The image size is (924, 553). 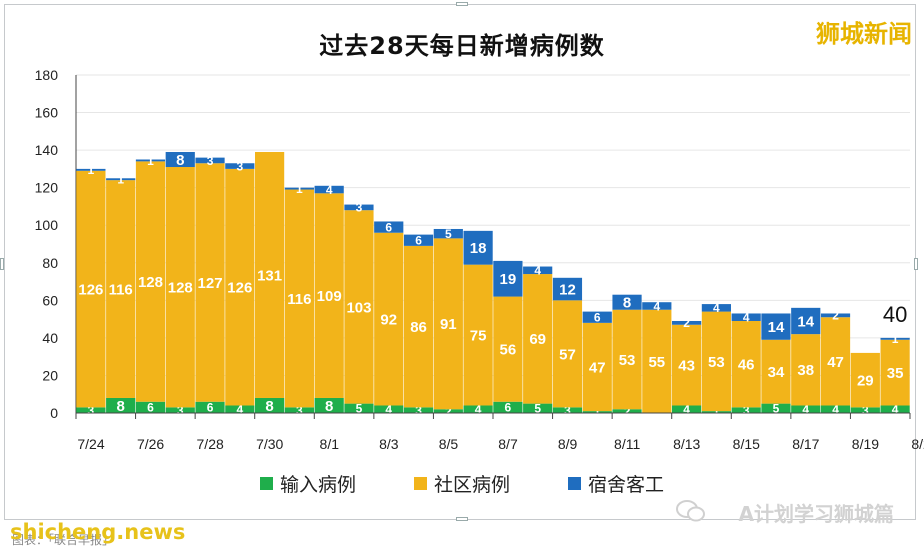 I want to click on y-tick-label: 180, so click(x=47, y=75).